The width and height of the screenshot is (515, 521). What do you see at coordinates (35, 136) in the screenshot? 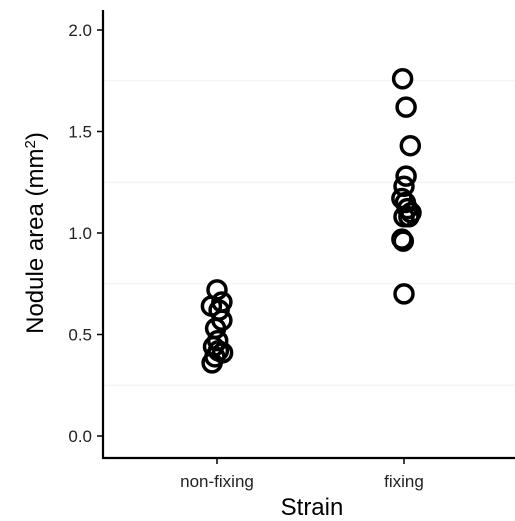
I see `y-axis-title-close: )` at bounding box center [35, 136].